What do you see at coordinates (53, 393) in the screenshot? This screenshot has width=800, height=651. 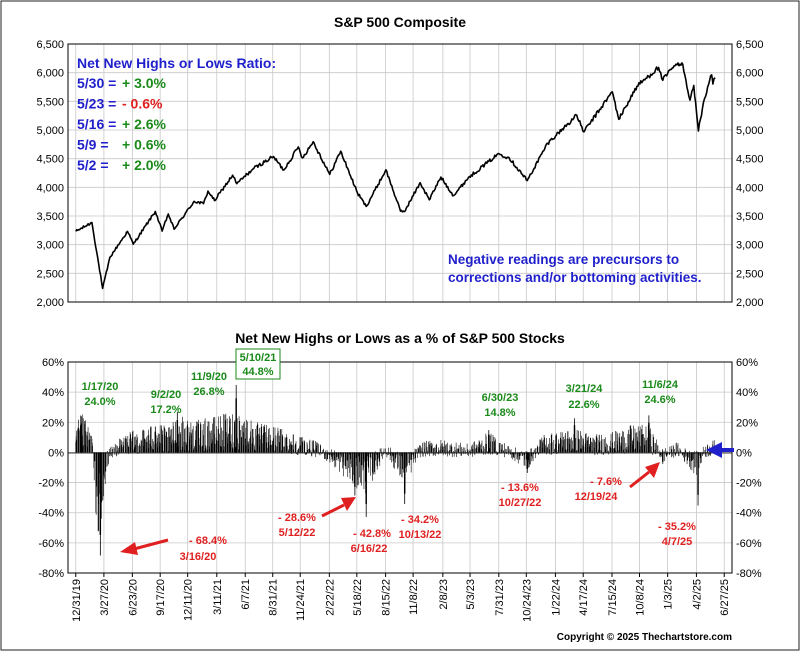 I see `bottom-y-tick-left: 40%` at bounding box center [53, 393].